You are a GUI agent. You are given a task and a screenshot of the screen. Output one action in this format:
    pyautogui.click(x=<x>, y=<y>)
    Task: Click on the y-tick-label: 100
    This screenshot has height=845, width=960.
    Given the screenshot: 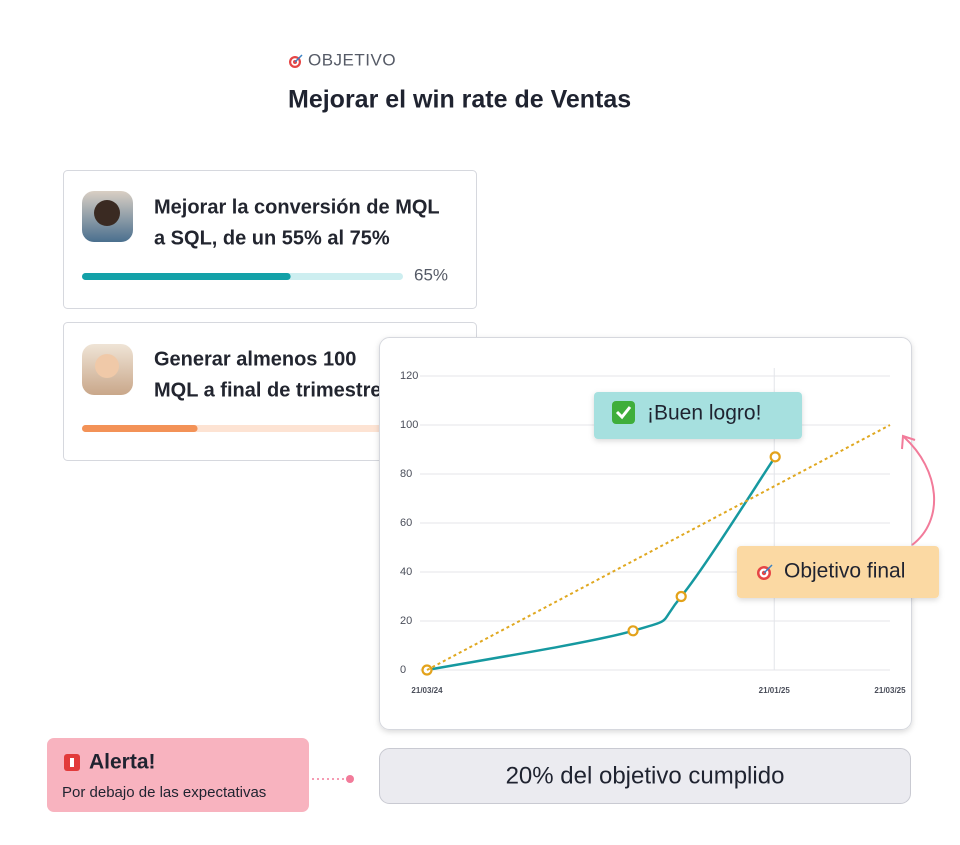 What is the action you would take?
    pyautogui.click(x=409, y=425)
    